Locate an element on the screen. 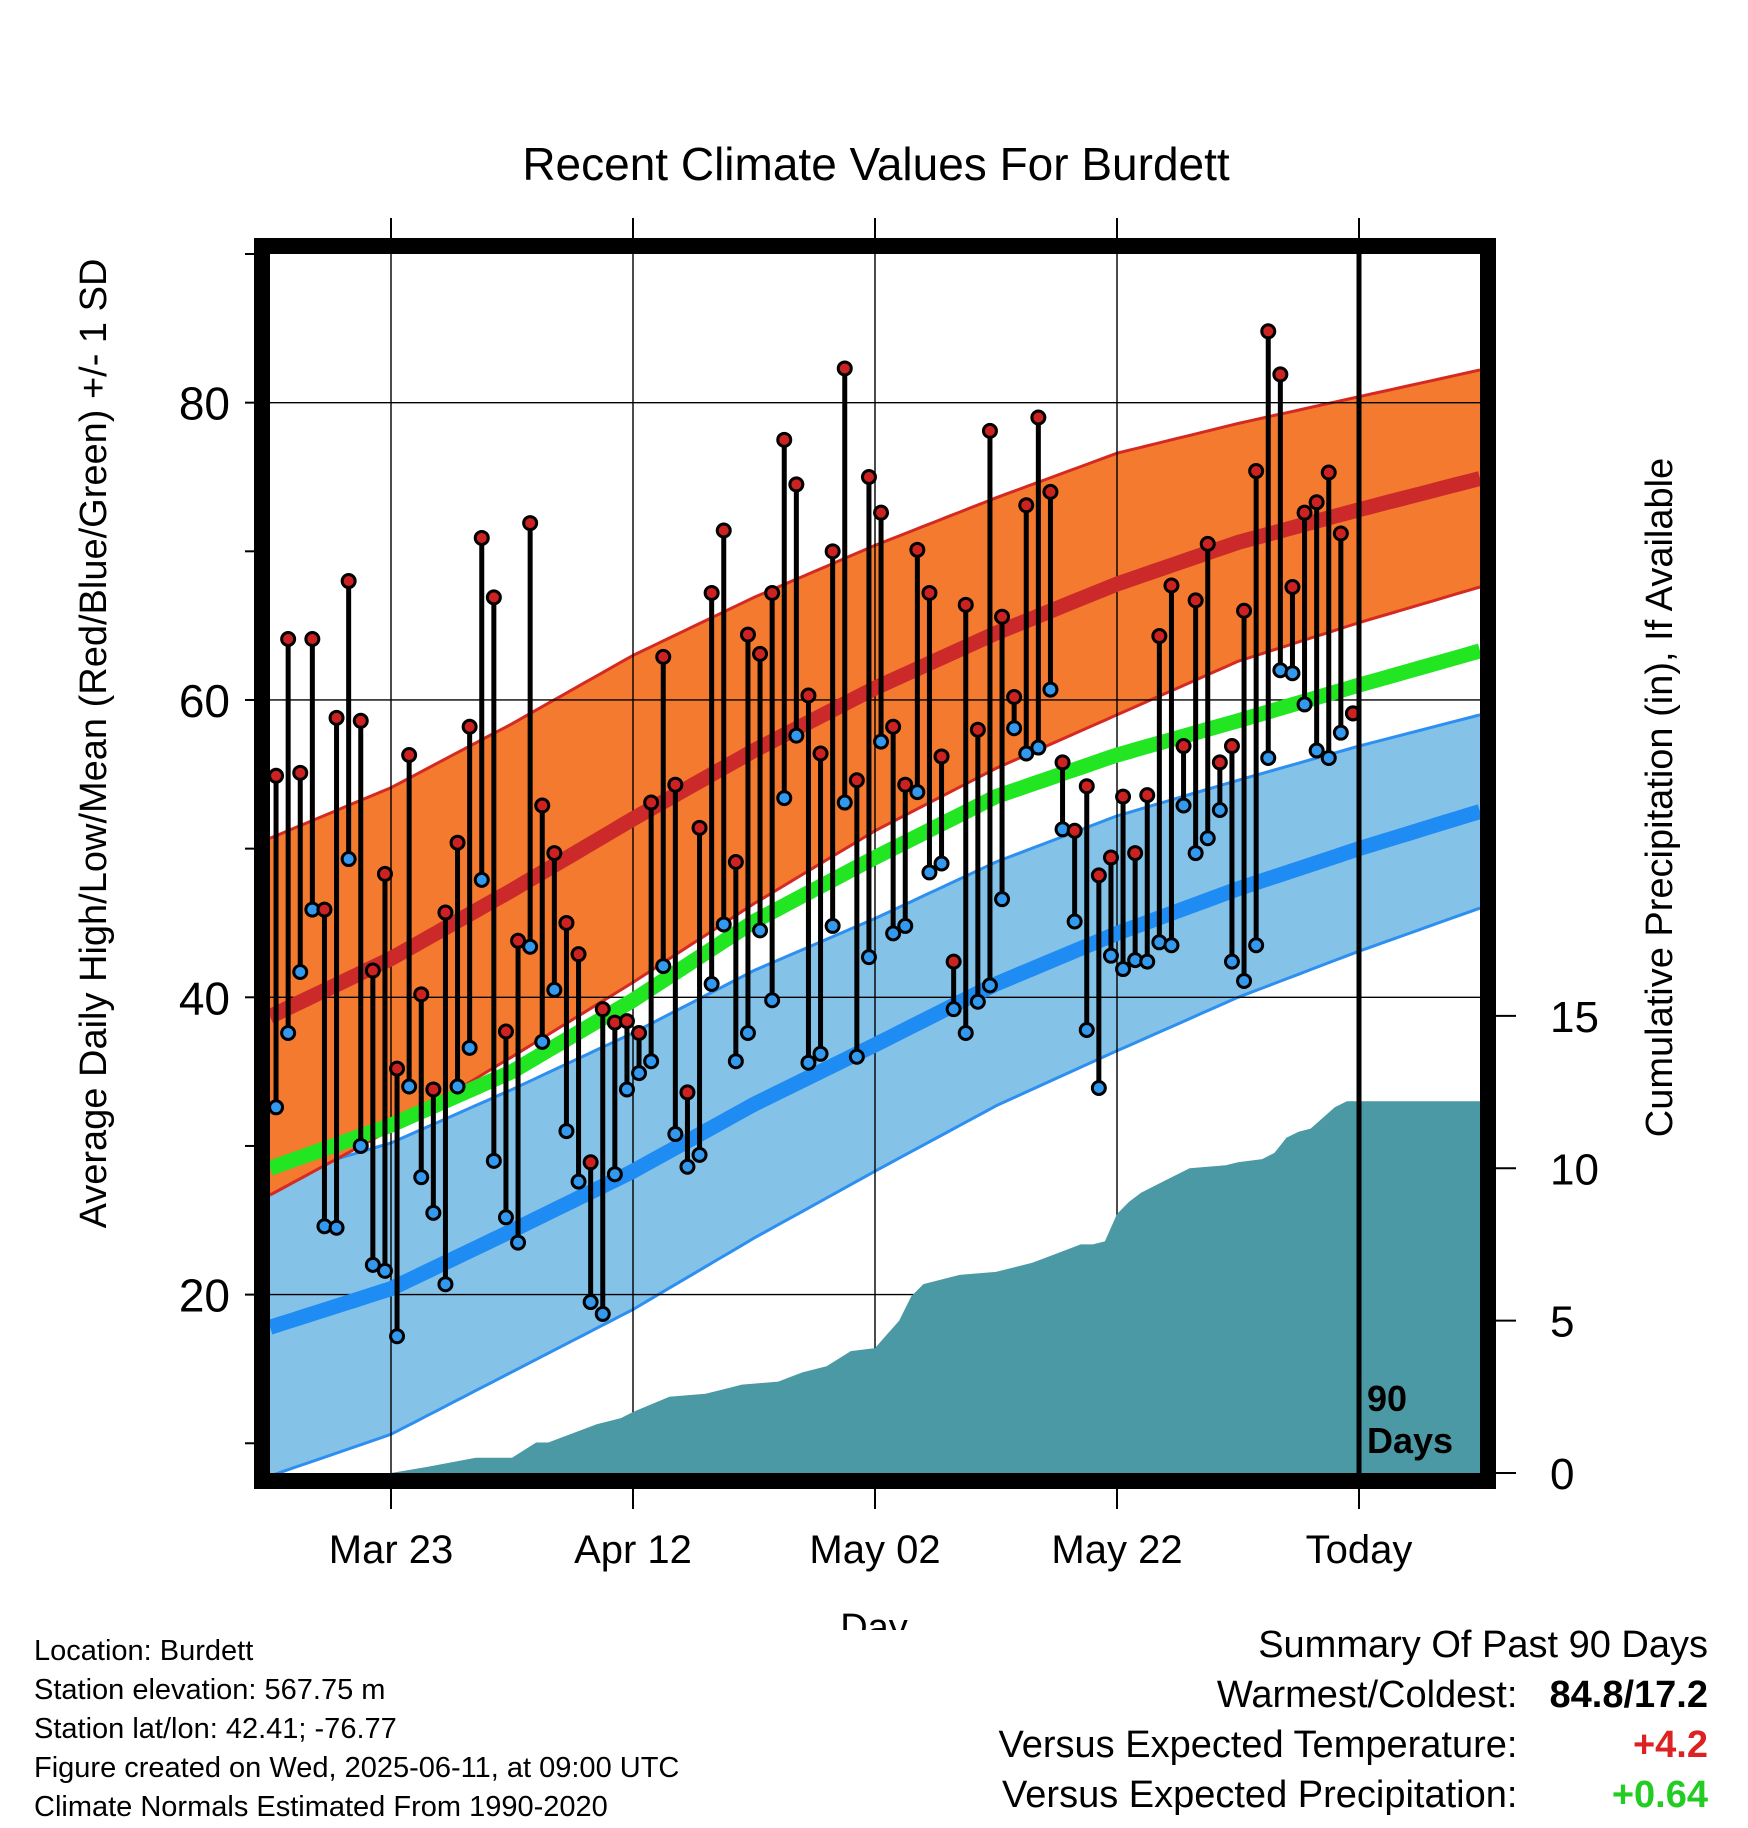 The image size is (1748, 1828). y2-tick-label: 10 is located at coordinates (1574, 1169).